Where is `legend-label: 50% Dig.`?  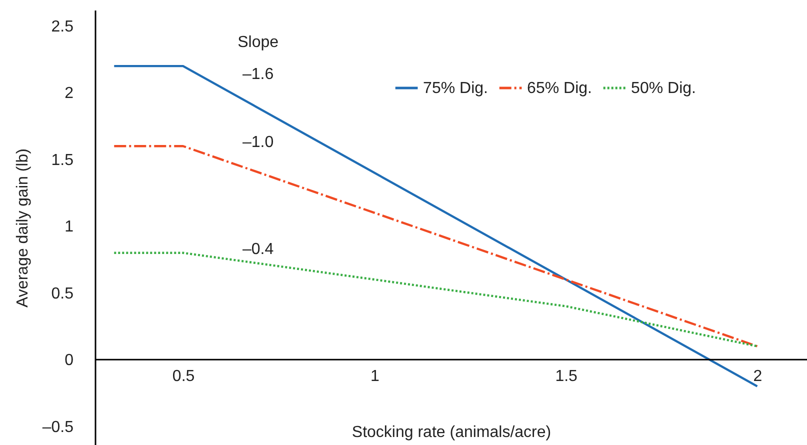 legend-label: 50% Dig. is located at coordinates (663, 88).